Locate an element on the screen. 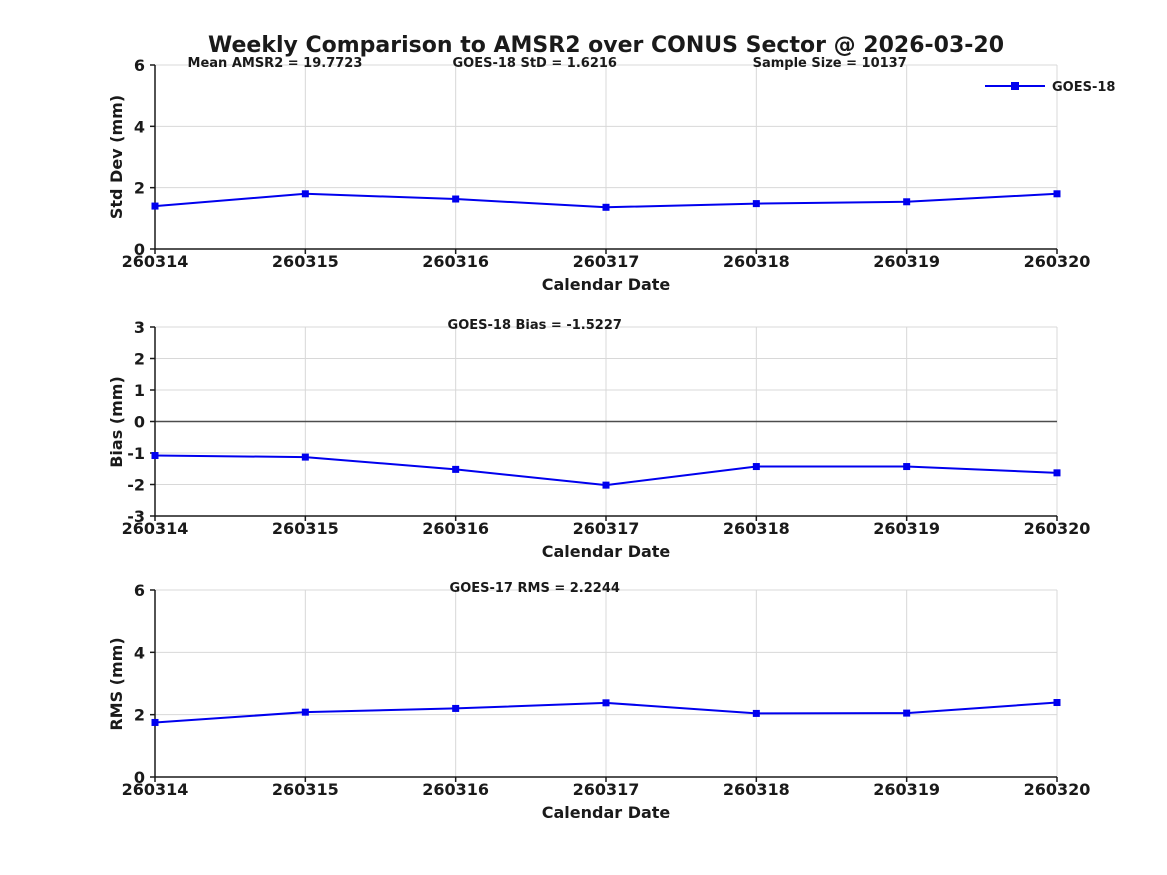 Image resolution: width=1167 pixels, height=875 pixels. y-tick-label: 1 is located at coordinates (139, 390).